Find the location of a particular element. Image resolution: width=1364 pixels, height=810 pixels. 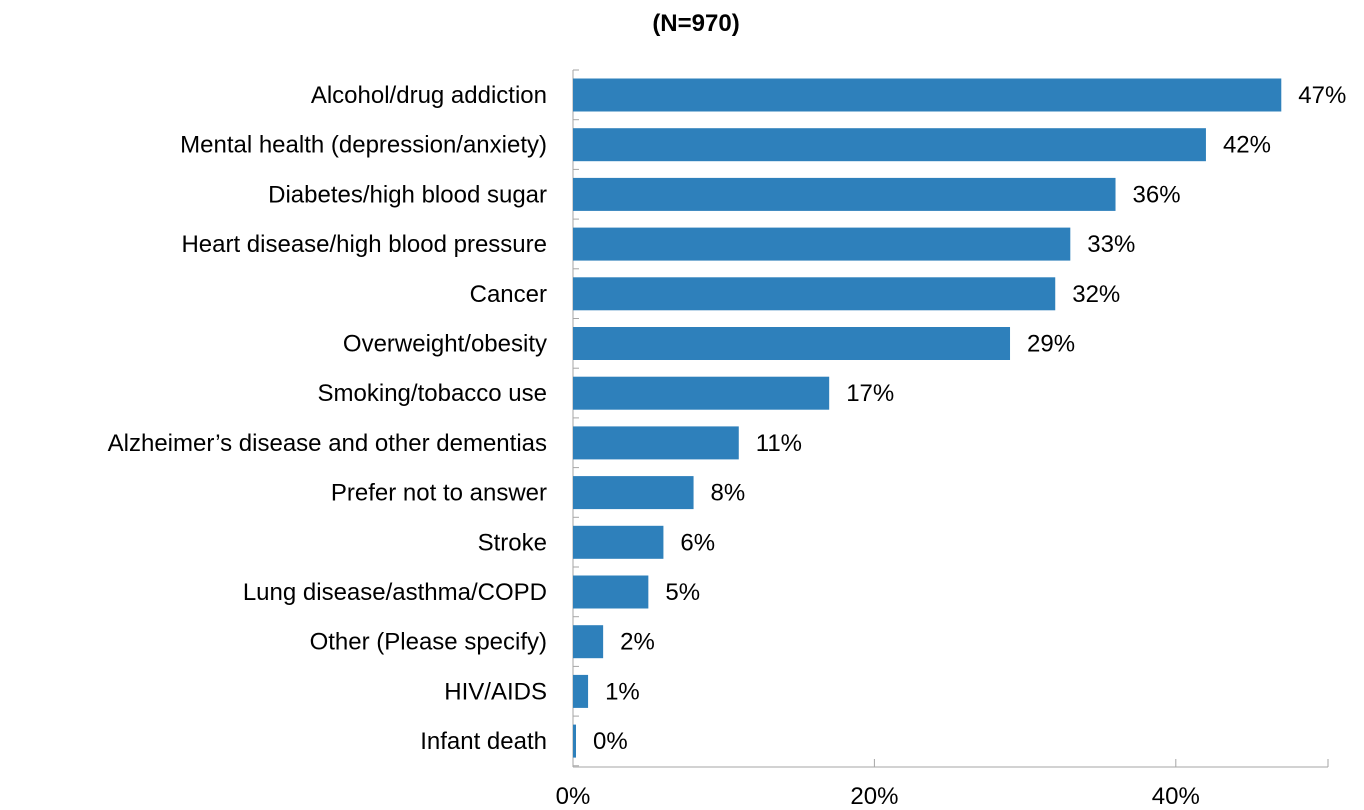

x-tick-label: 0% is located at coordinates (573, 796).